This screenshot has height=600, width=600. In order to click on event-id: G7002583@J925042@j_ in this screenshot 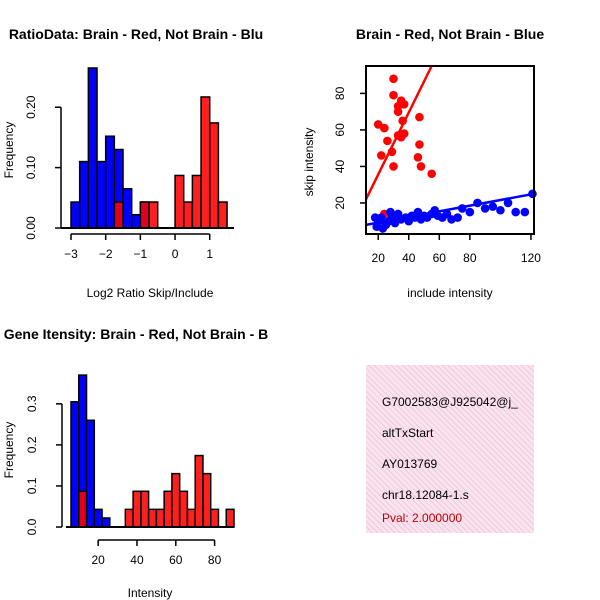, I will do `click(450, 402)`.